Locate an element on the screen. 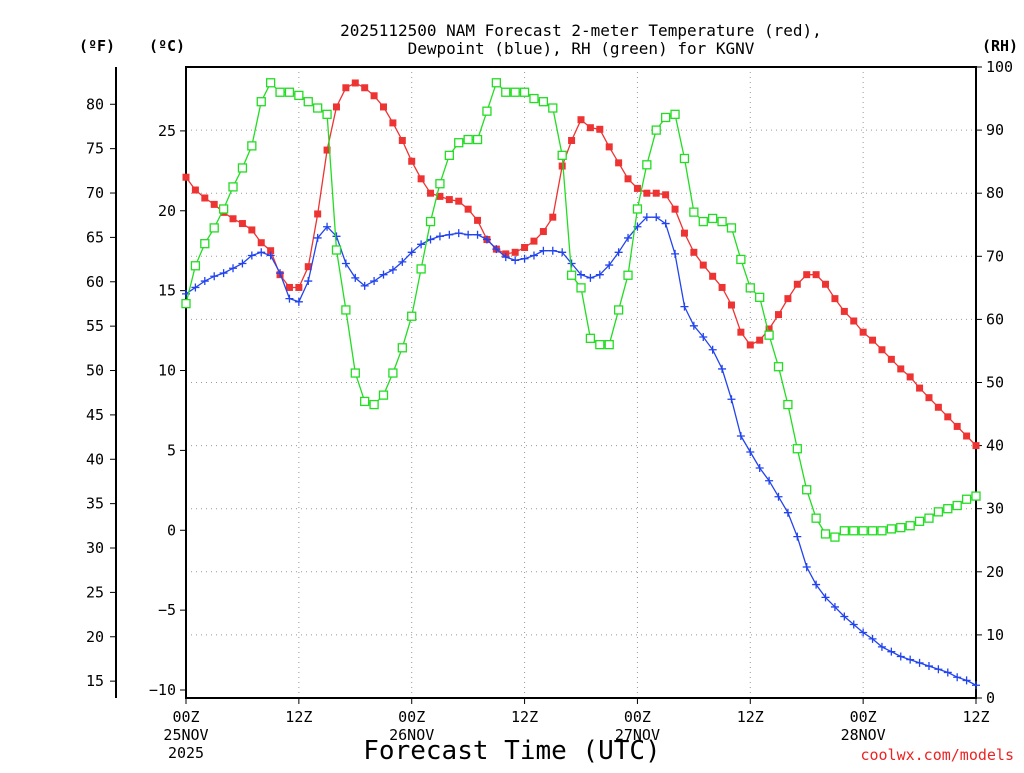 The width and height of the screenshot is (1024, 773). fahrenheit-tick-label: 35 is located at coordinates (95, 504).